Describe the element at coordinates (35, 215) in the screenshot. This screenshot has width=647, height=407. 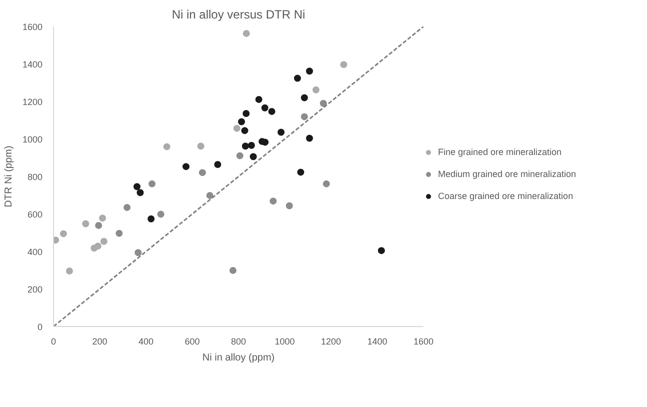
I see `y-tick-label: 600` at that location.